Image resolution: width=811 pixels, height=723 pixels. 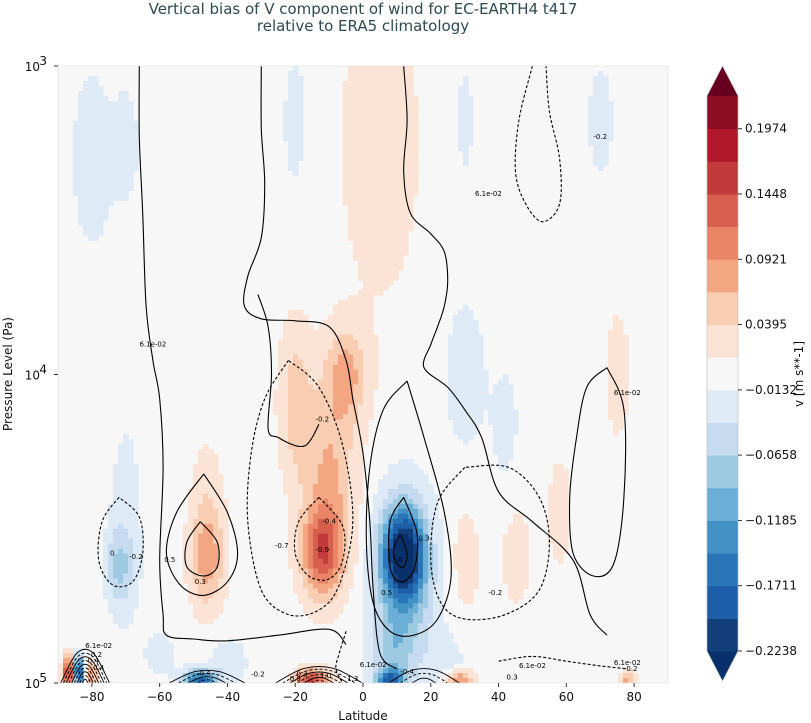 I want to click on colorbar-tick-label: −0.0658, so click(x=771, y=455).